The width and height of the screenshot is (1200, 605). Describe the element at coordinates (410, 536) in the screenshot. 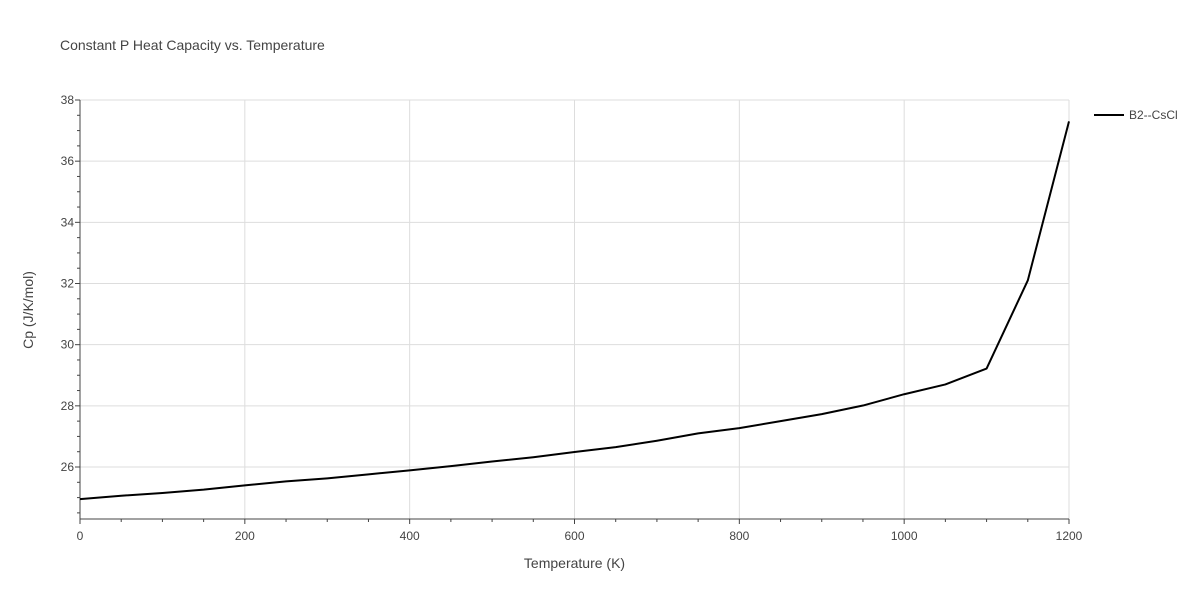

I see `x-tick-label: 400` at that location.